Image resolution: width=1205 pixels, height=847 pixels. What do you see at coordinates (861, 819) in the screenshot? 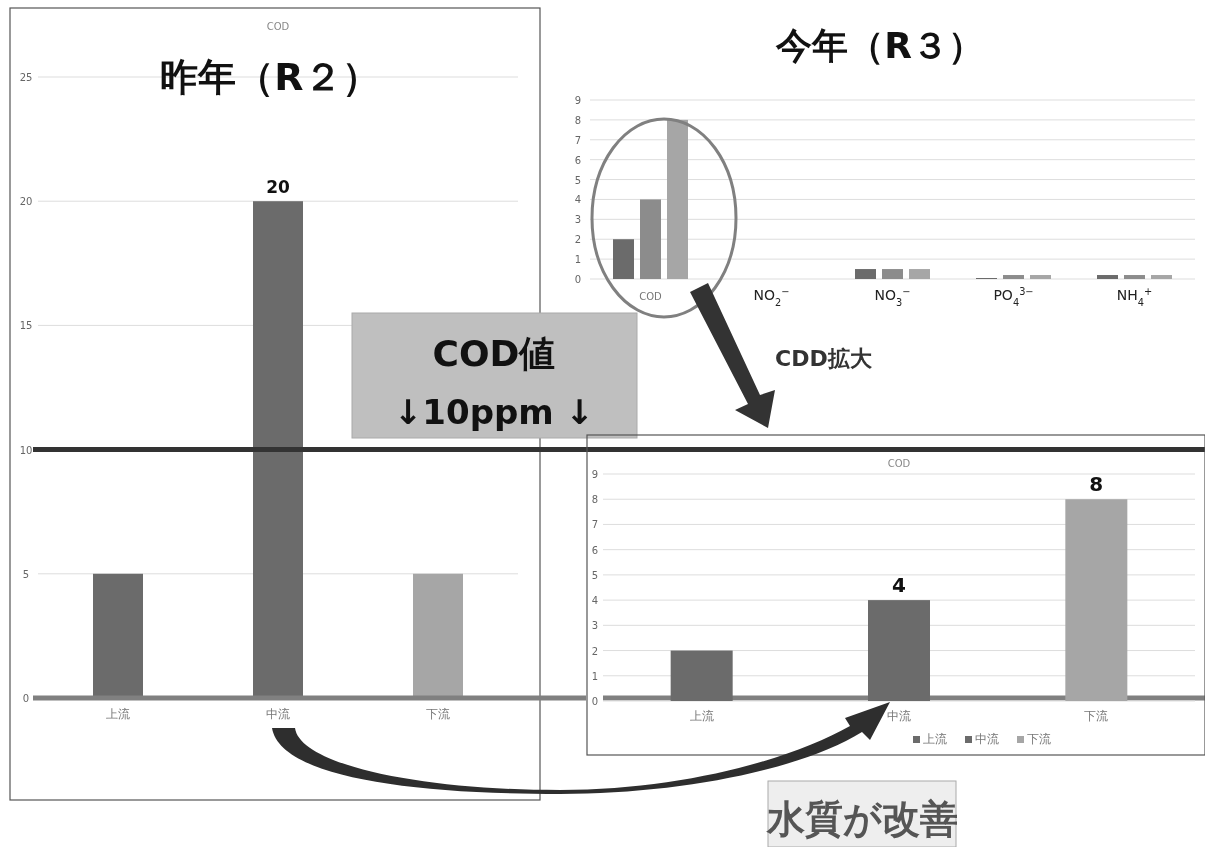
I see `text: 水質が改善` at bounding box center [861, 819].